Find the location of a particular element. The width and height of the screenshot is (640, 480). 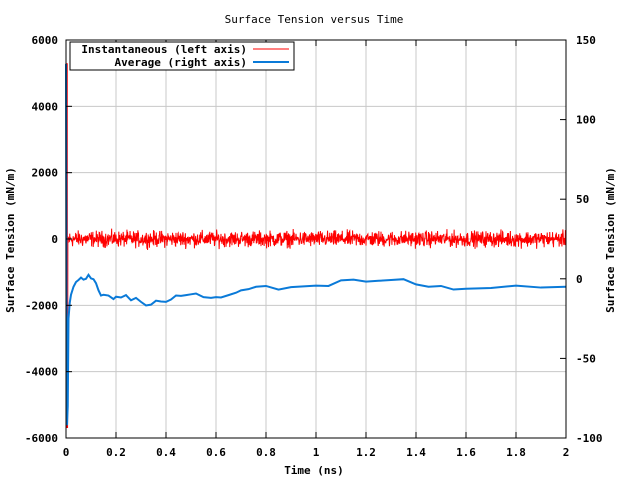

x-tick-label: 0.4 is located at coordinates (166, 452).